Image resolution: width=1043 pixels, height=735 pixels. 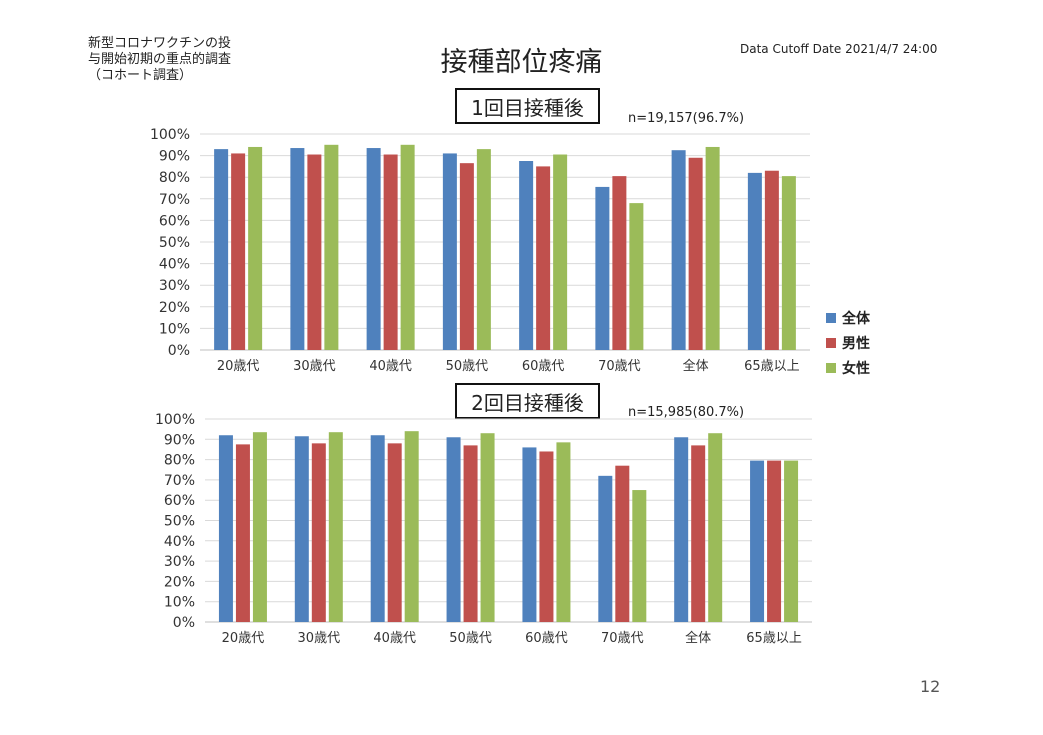 I want to click on chart2-ytick-label: 10%, so click(x=179, y=603).